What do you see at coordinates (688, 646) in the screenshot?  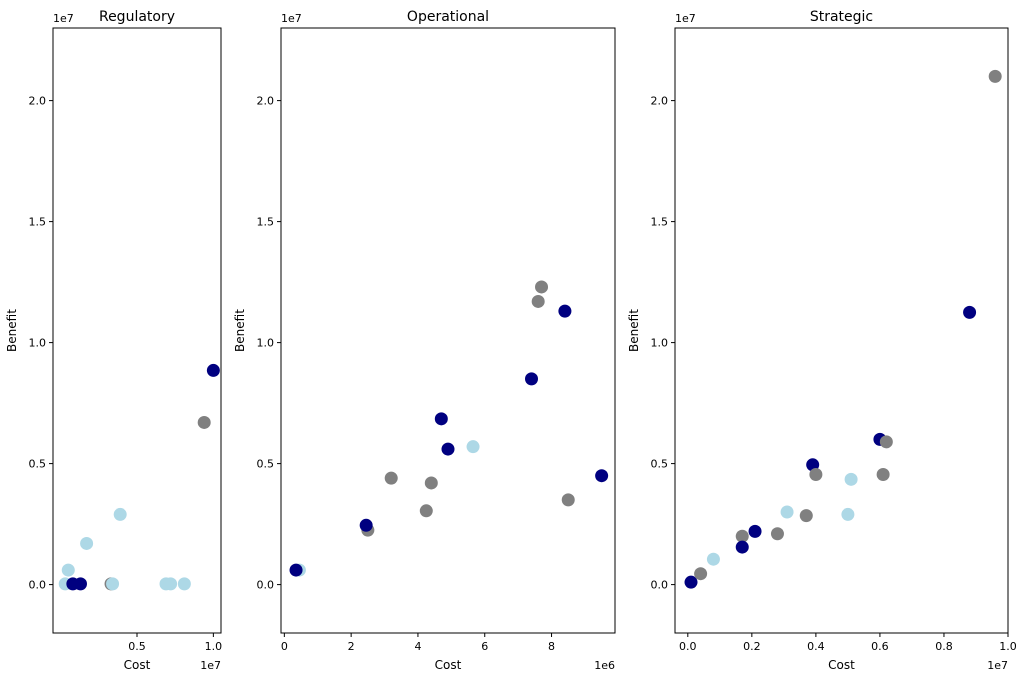 I see `x-tick-label: 0.0` at bounding box center [688, 646].